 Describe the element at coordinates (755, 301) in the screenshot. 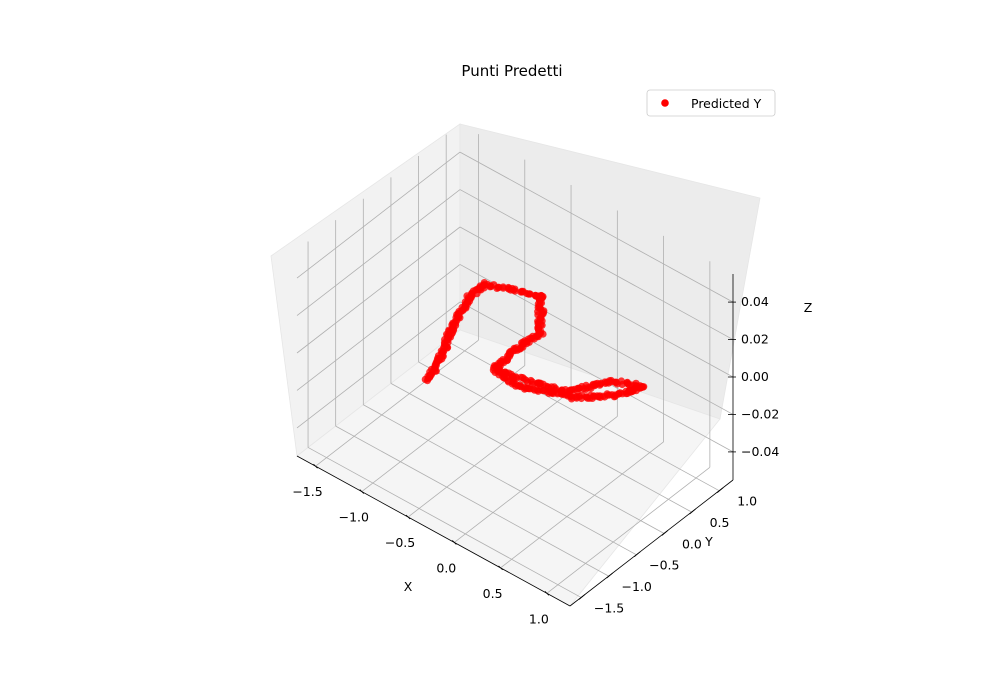

I see `z-tick-label: 0.04` at that location.